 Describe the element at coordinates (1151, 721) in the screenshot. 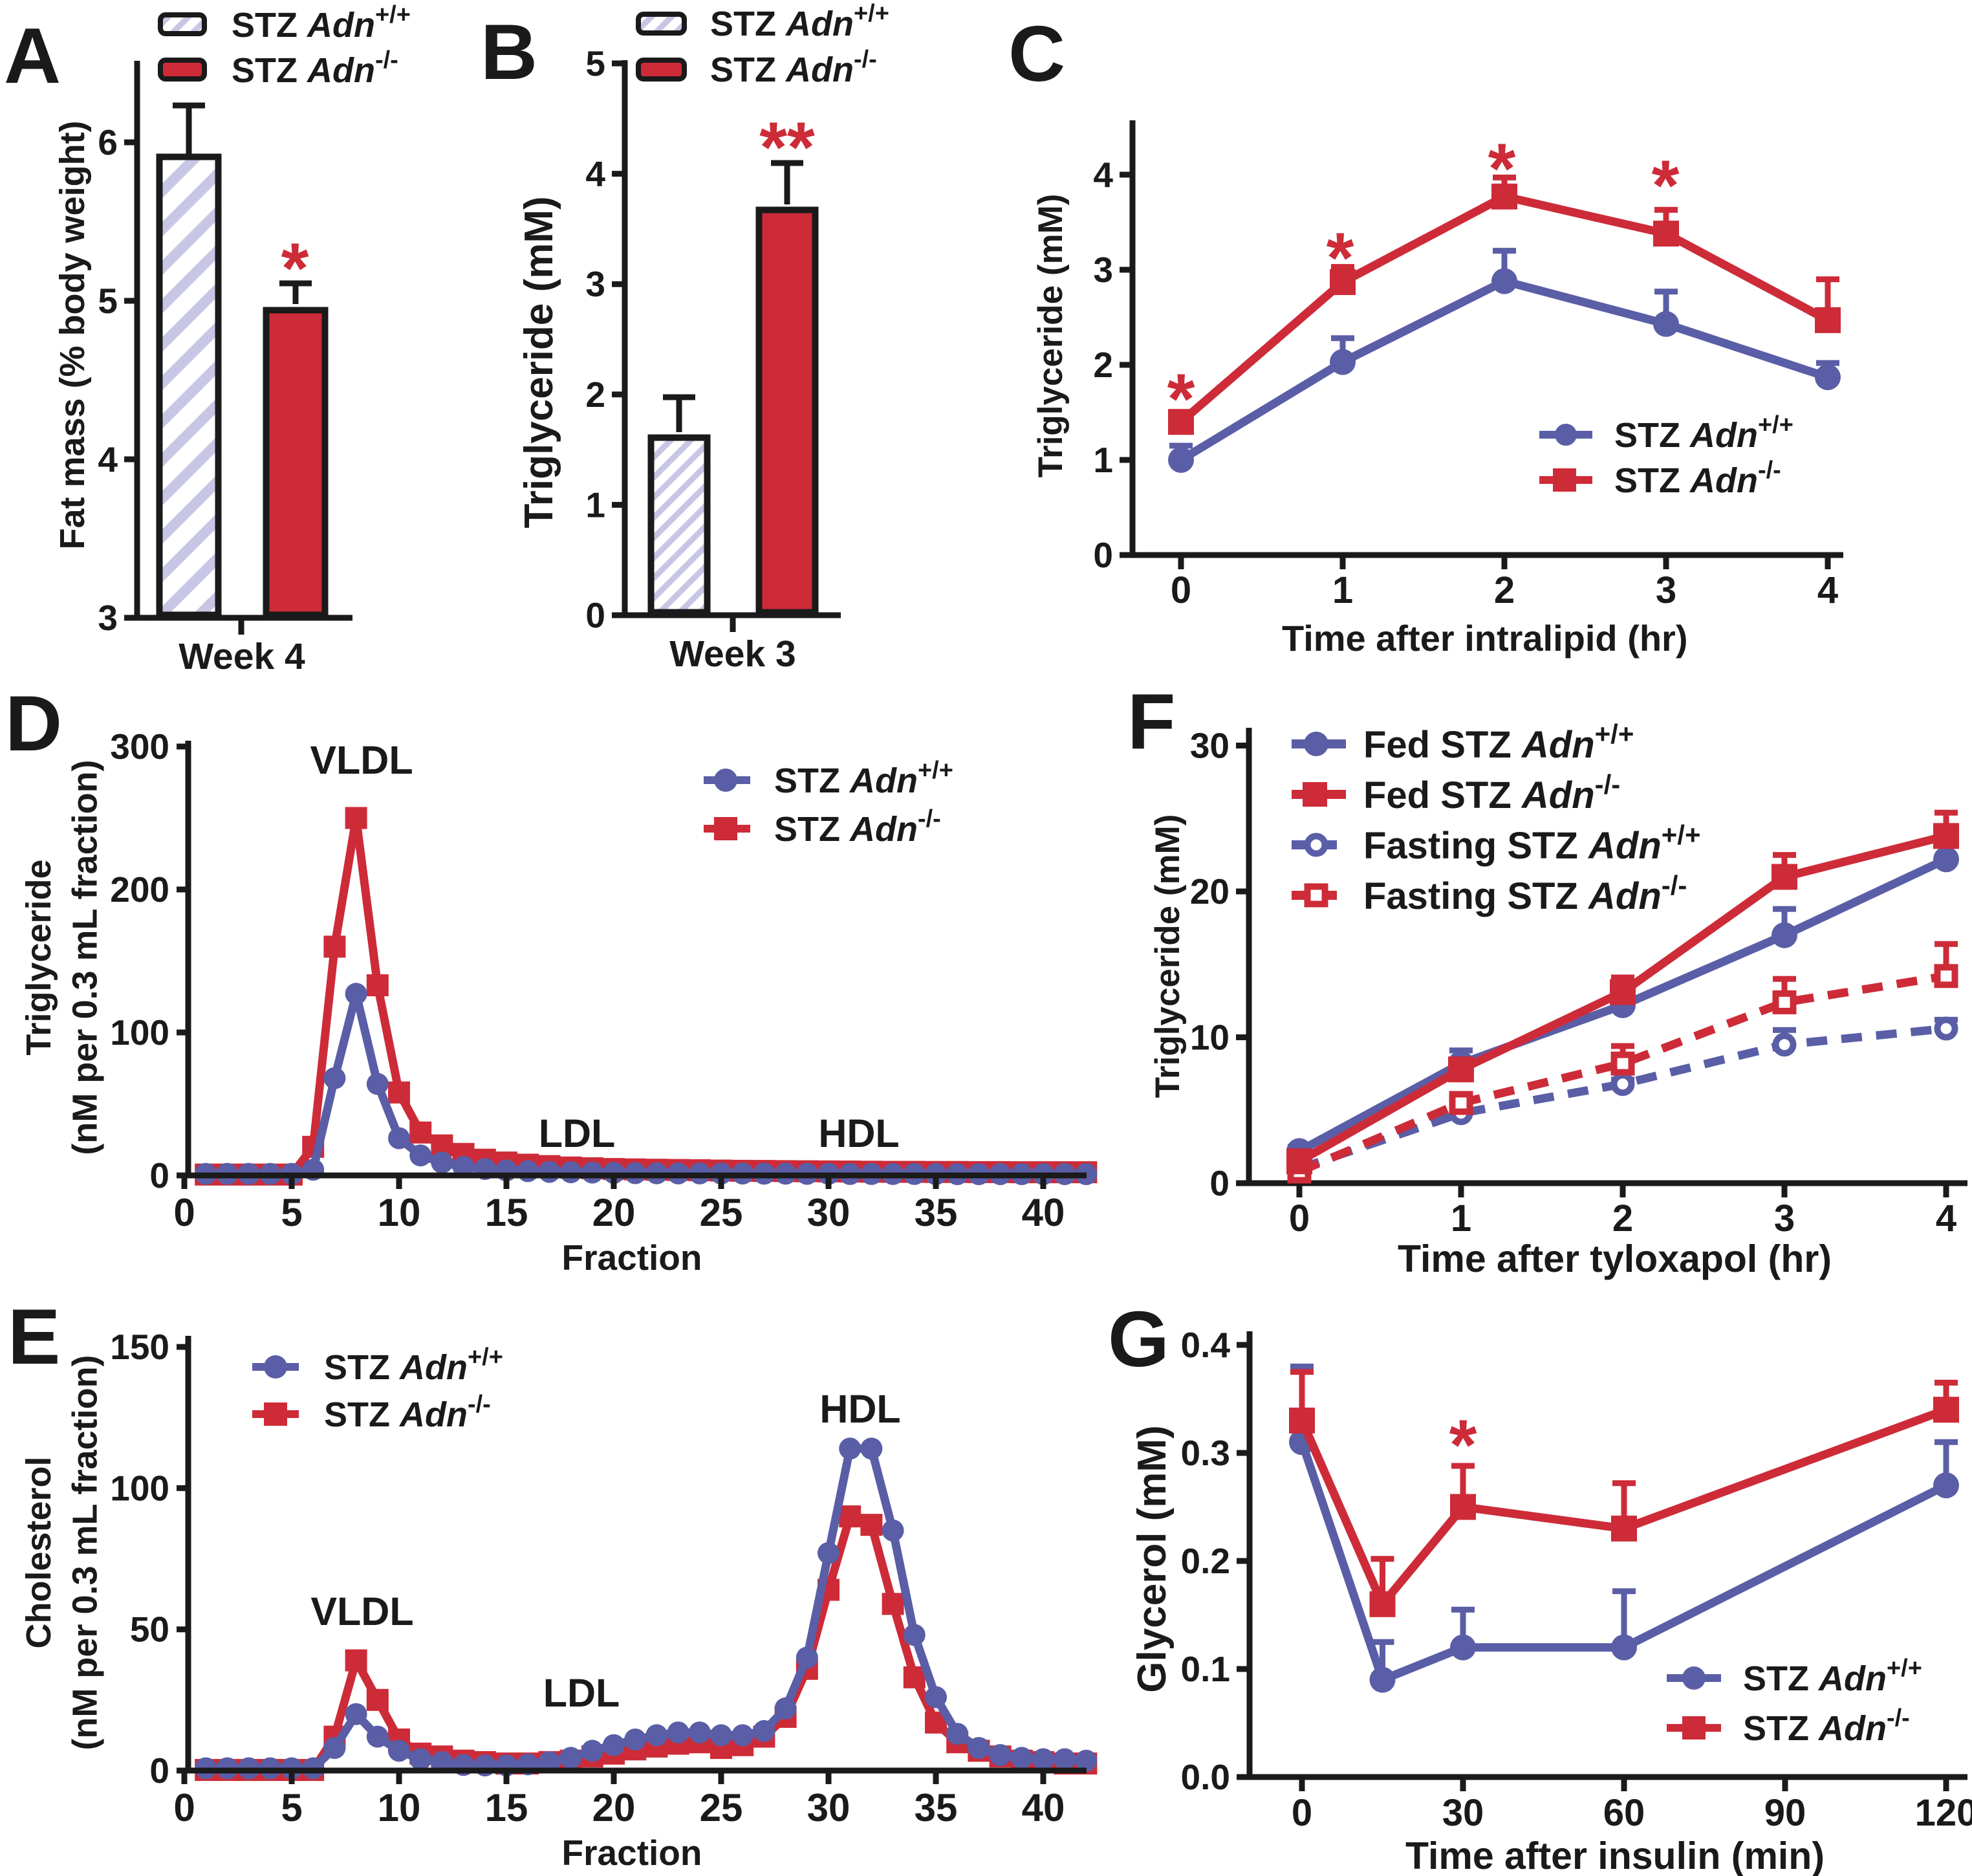

I see `svg-text: F` at that location.